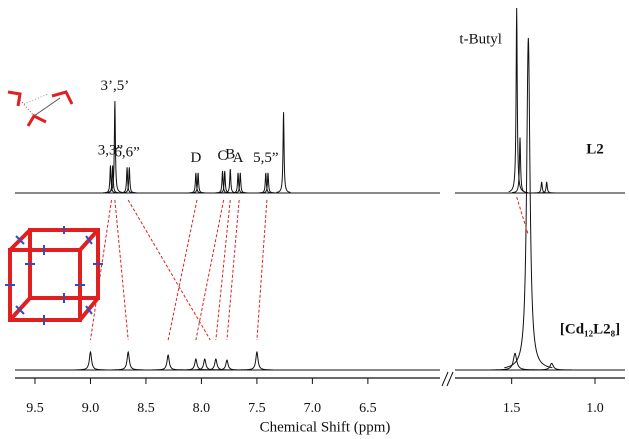 This screenshot has height=439, width=629. Describe the element at coordinates (590, 329) in the screenshot. I see `series-name: [Cd₁₂L2₈]` at that location.